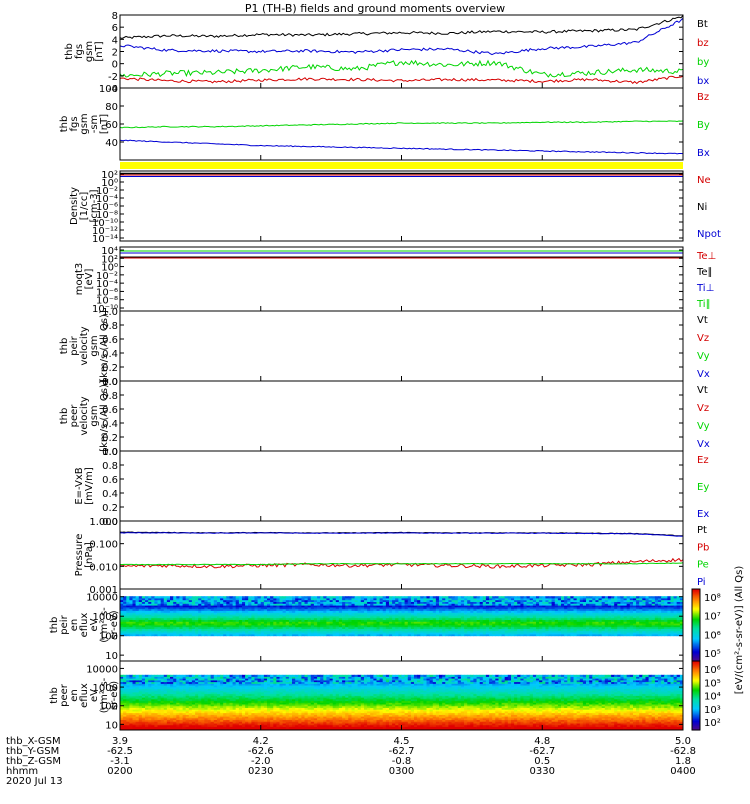  What do you see at coordinates (115, 65) in the screenshot?
I see `y-tick-label: 0` at bounding box center [115, 65].